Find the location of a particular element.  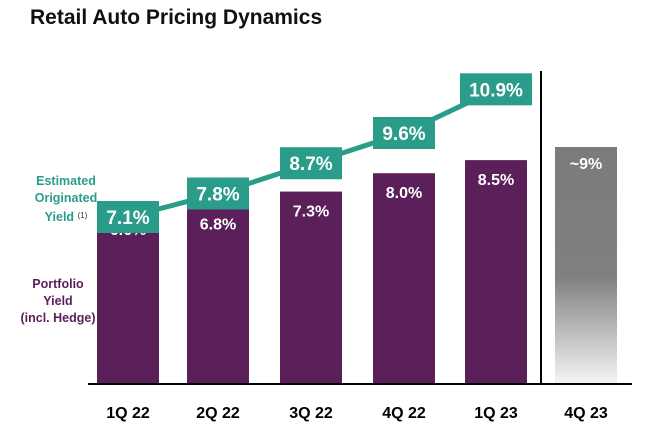

bar-value-label: 8.0% is located at coordinates (404, 193).